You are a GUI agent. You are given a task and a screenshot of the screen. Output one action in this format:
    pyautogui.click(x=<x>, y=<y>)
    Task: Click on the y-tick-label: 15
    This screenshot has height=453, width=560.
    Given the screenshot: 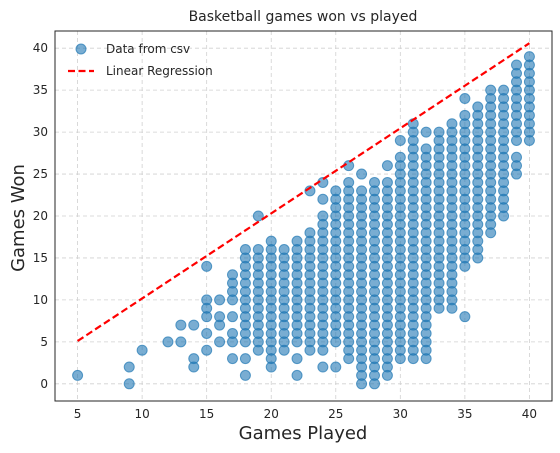 What is the action you would take?
    pyautogui.click(x=40, y=258)
    